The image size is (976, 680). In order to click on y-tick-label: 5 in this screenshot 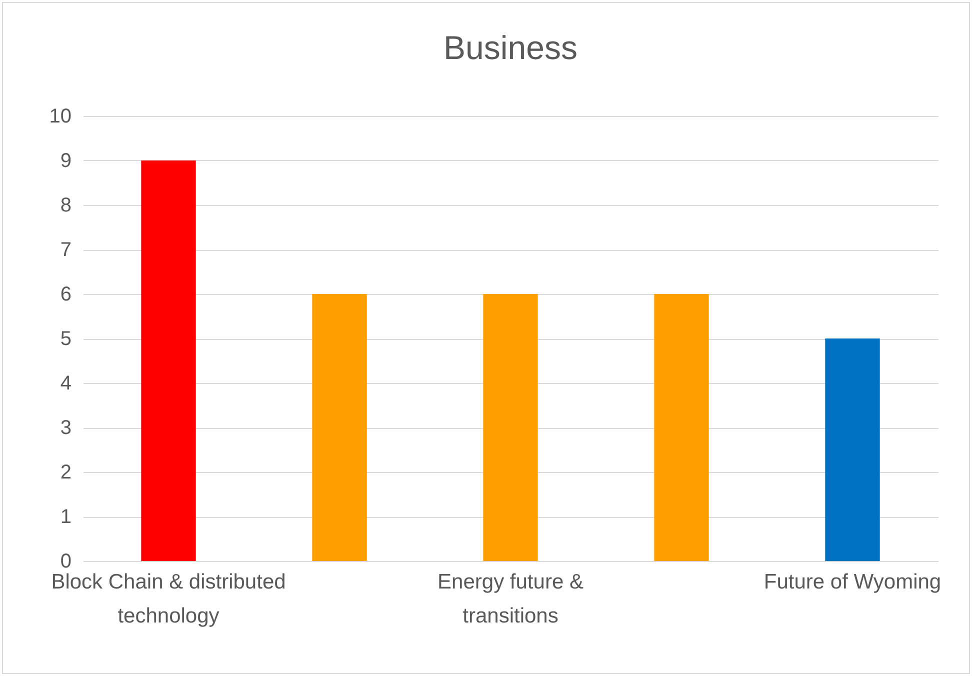, I will do `click(66, 339)`.